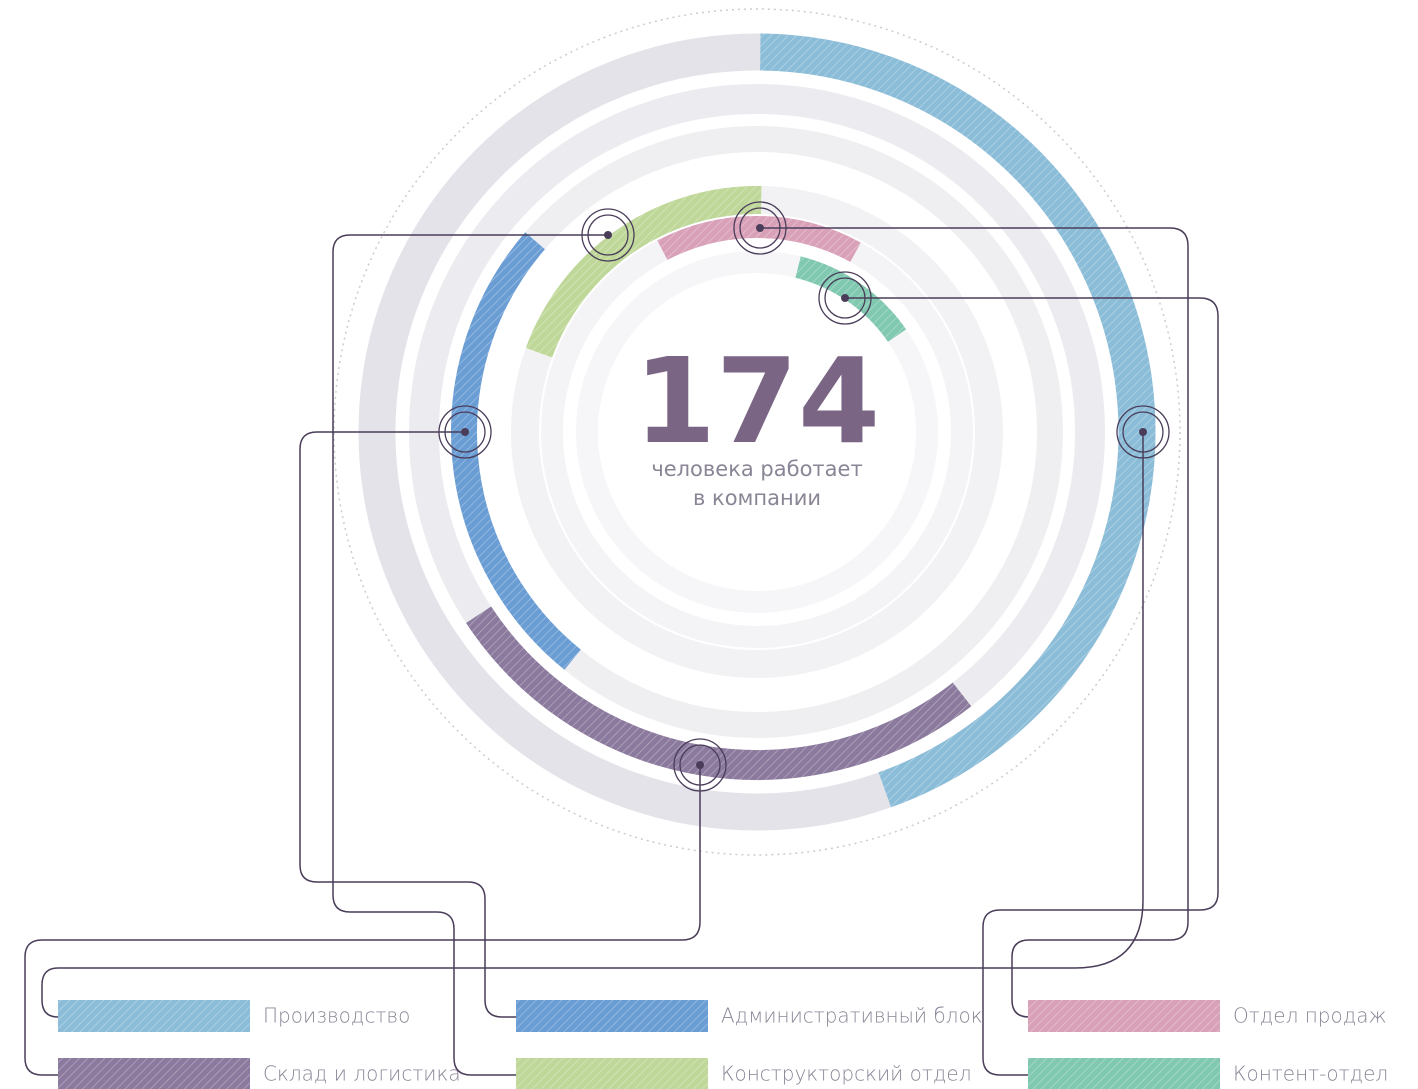 The height and width of the screenshot is (1089, 1418). What do you see at coordinates (1310, 1016) in the screenshot?
I see `legend-label: Отдел продаж` at bounding box center [1310, 1016].